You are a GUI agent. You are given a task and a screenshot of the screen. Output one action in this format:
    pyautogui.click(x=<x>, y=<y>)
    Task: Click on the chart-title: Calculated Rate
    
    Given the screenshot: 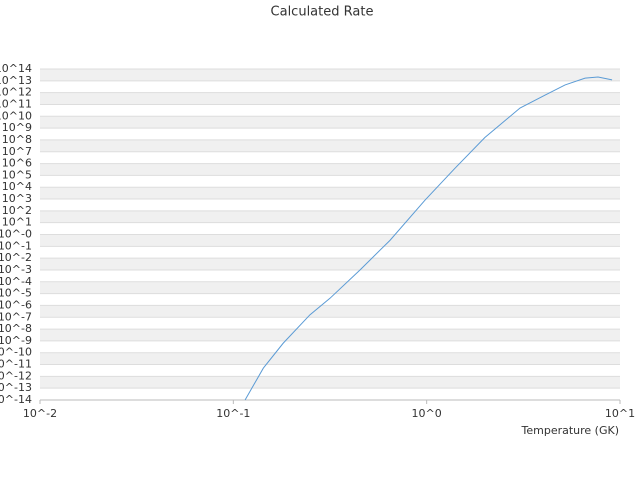 What is the action you would take?
    pyautogui.click(x=322, y=12)
    